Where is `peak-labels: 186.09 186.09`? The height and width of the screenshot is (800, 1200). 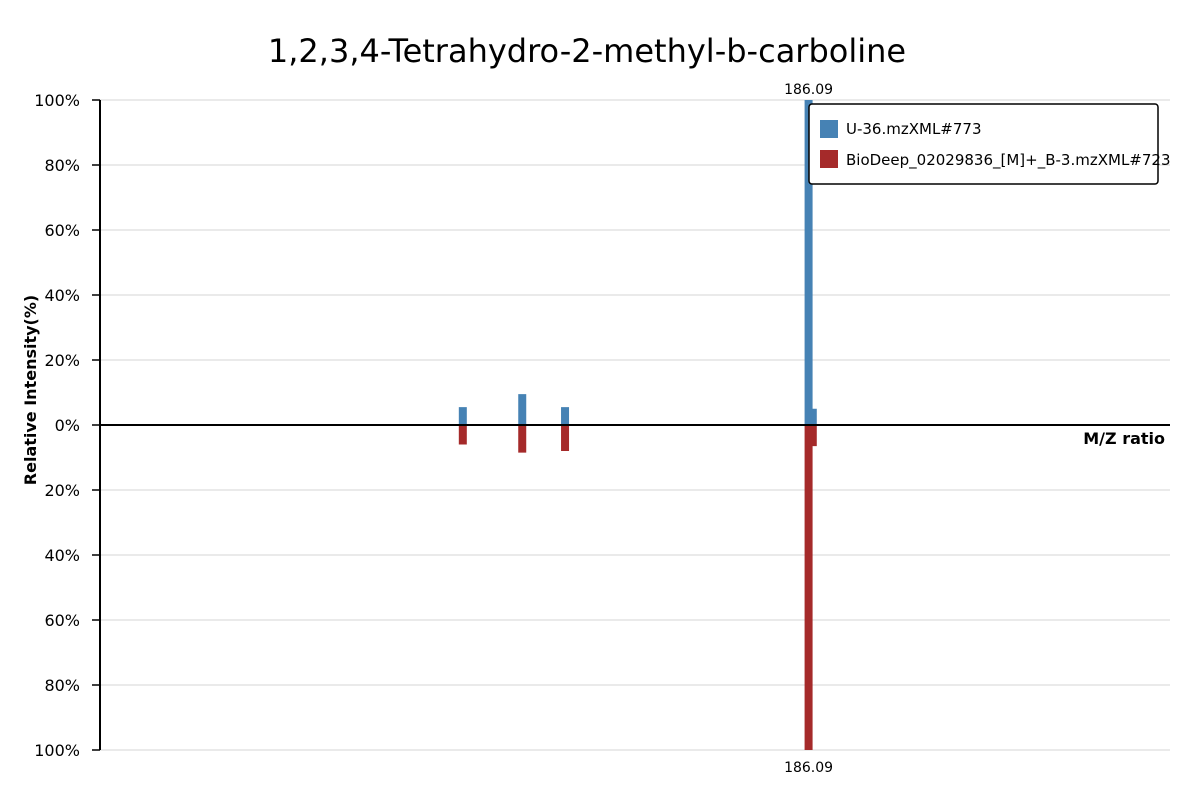
peak-labels: 186.09 186.09 is located at coordinates (808, 429).